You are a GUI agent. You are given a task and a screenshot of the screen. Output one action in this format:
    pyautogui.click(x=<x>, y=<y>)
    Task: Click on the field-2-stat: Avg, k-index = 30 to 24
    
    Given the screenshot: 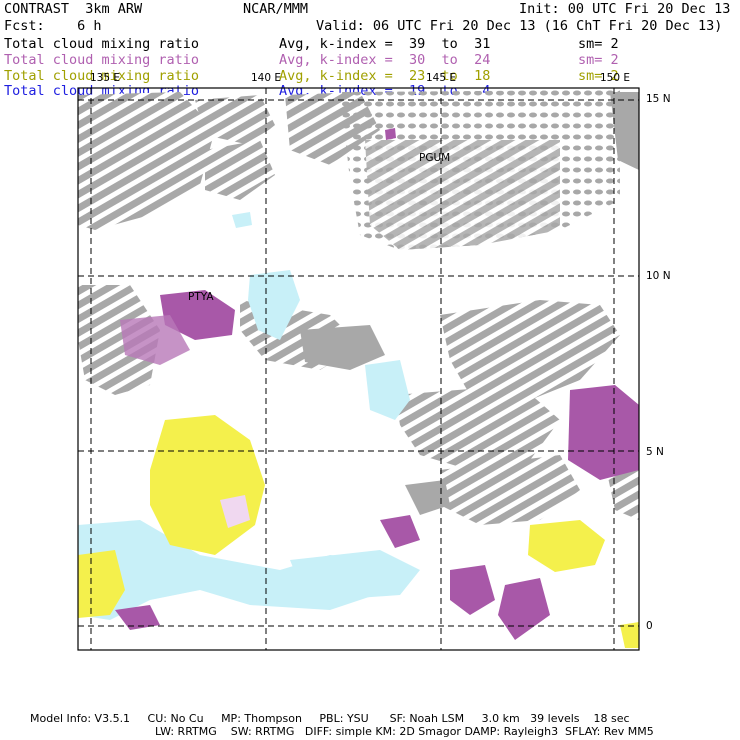 What is the action you would take?
    pyautogui.click(x=385, y=60)
    